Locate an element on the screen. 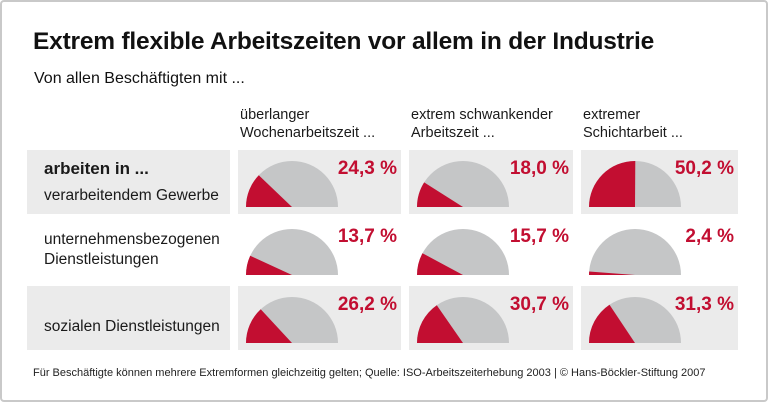  row-label-verarbeitendes-gewerbe: arbeiten in ... verarbeitendem Gewerbe is located at coordinates (128, 182).